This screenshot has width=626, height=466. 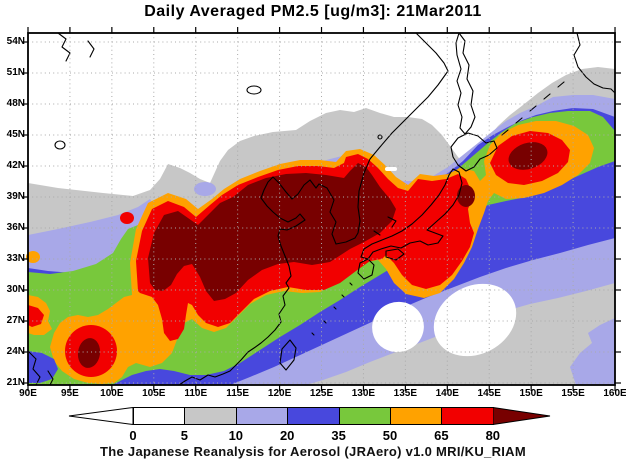 I want to click on coast-kyushu, so click(x=366, y=269).